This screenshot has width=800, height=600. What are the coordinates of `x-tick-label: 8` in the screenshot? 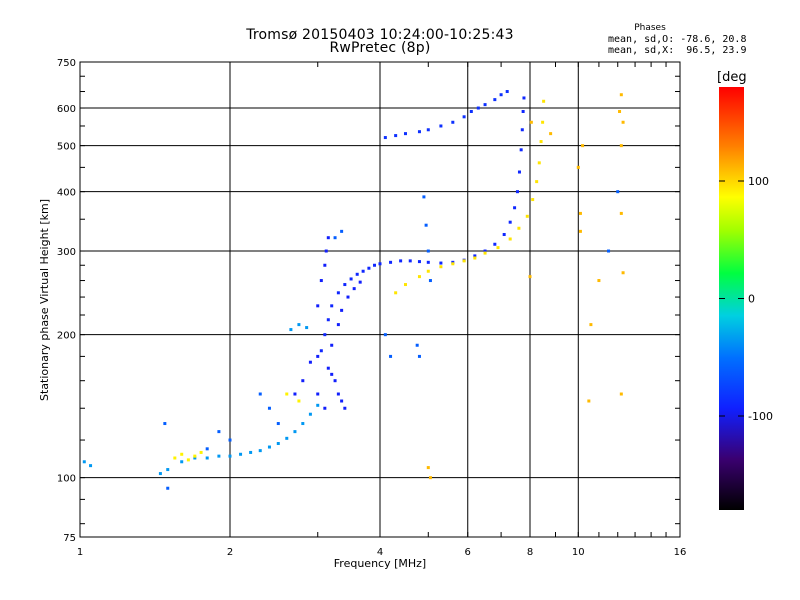 It's located at (530, 552).